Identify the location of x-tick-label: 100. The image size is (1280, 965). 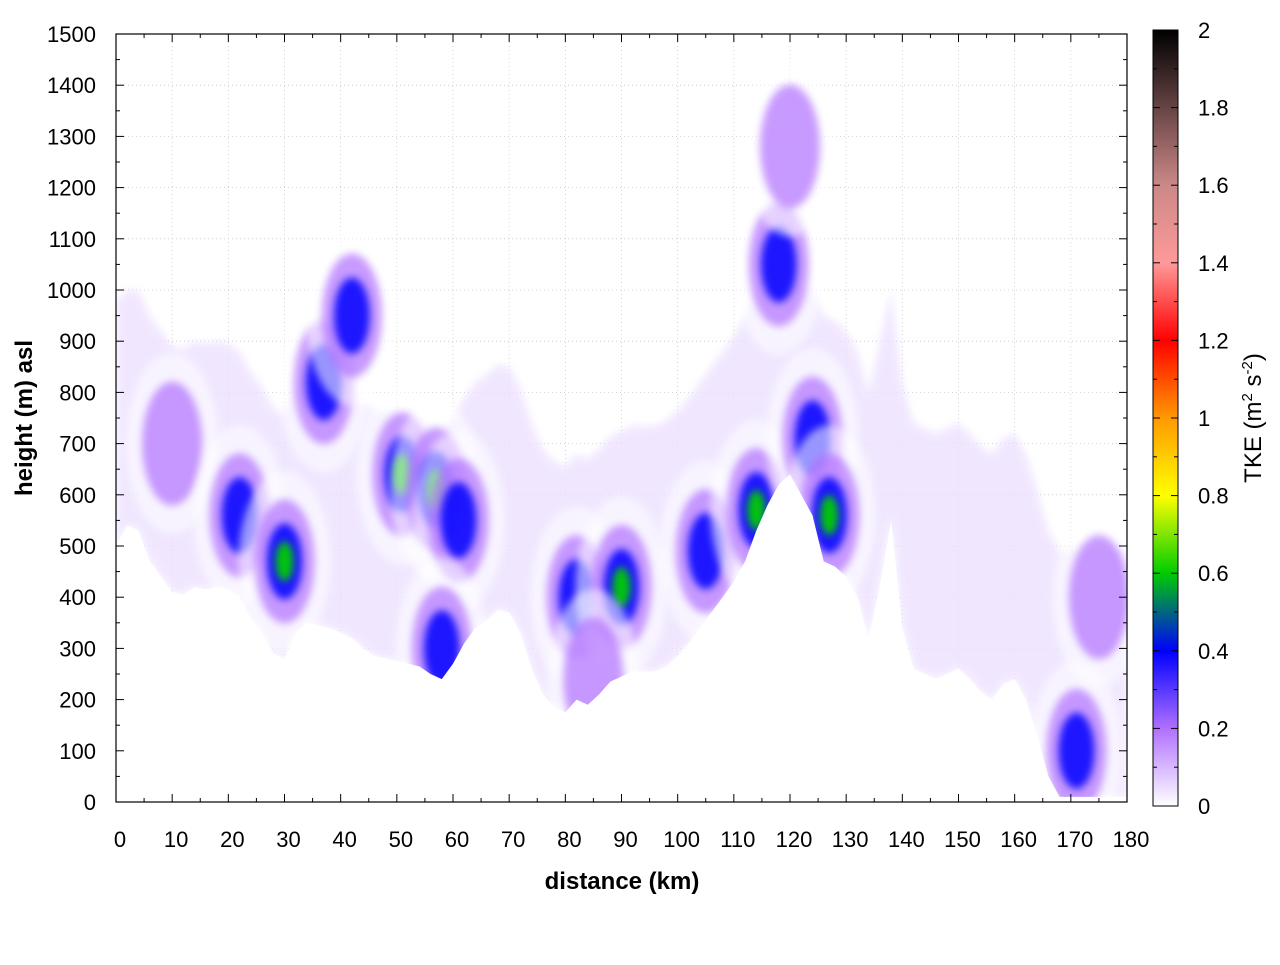
(681, 839).